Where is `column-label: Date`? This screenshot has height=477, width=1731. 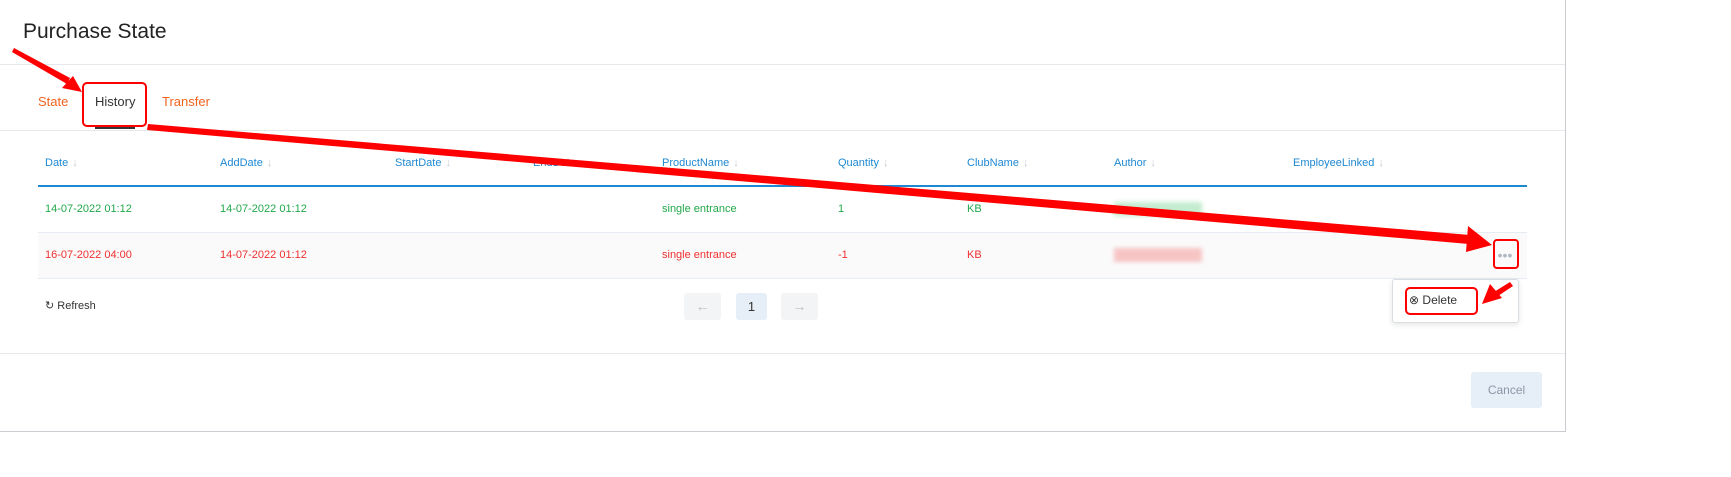
column-label: Date is located at coordinates (57, 163).